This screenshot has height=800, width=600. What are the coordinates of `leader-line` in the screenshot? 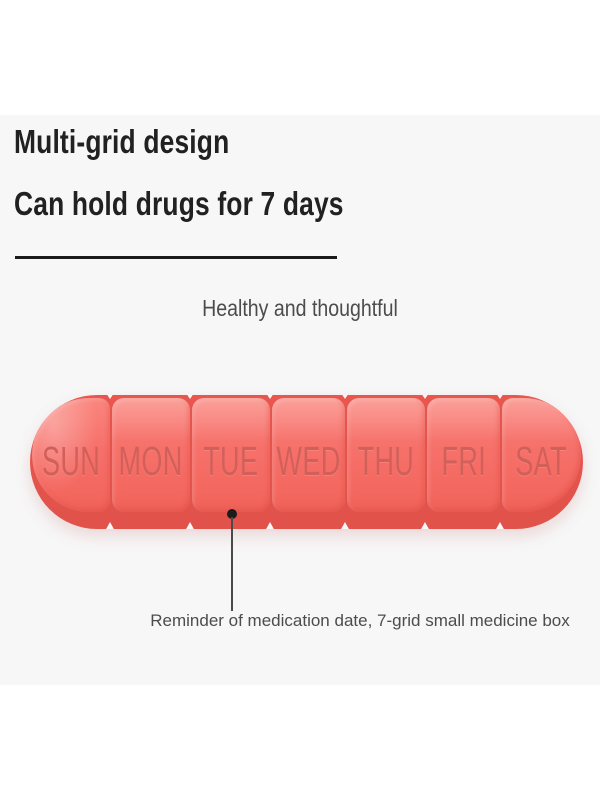 It's located at (232, 564).